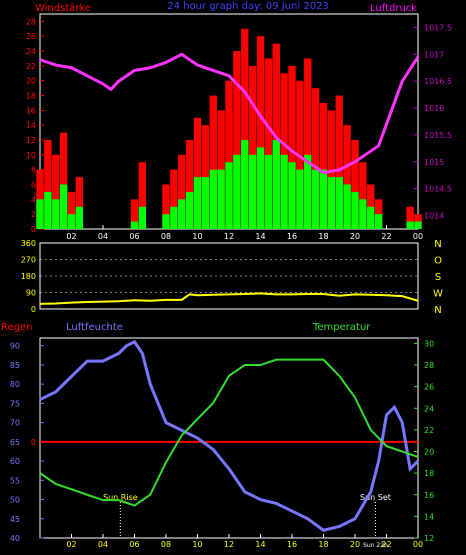 This screenshot has height=555, width=466. I want to click on wind-x-tick-label: 00, so click(418, 236).